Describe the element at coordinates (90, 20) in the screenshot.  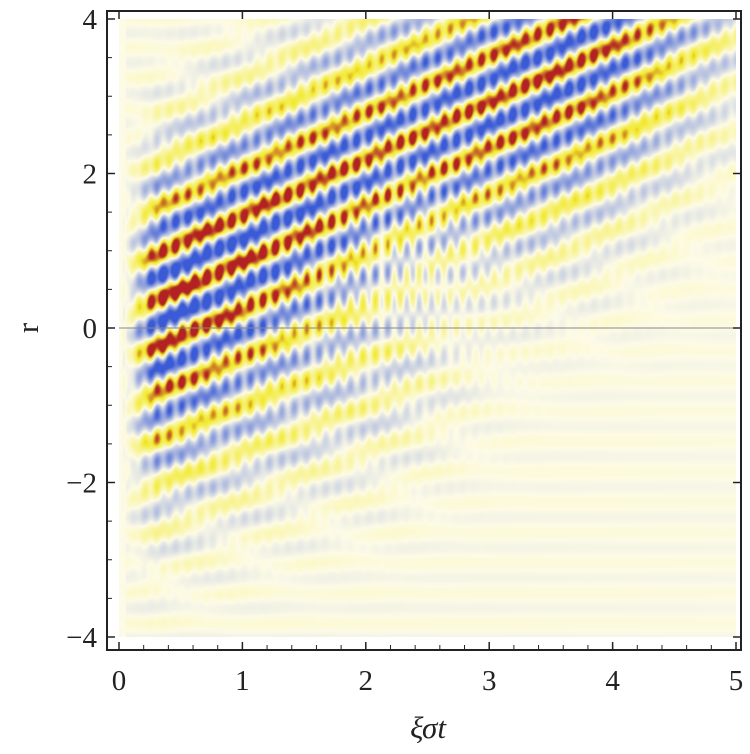
I see `y-tick-label: 4` at that location.